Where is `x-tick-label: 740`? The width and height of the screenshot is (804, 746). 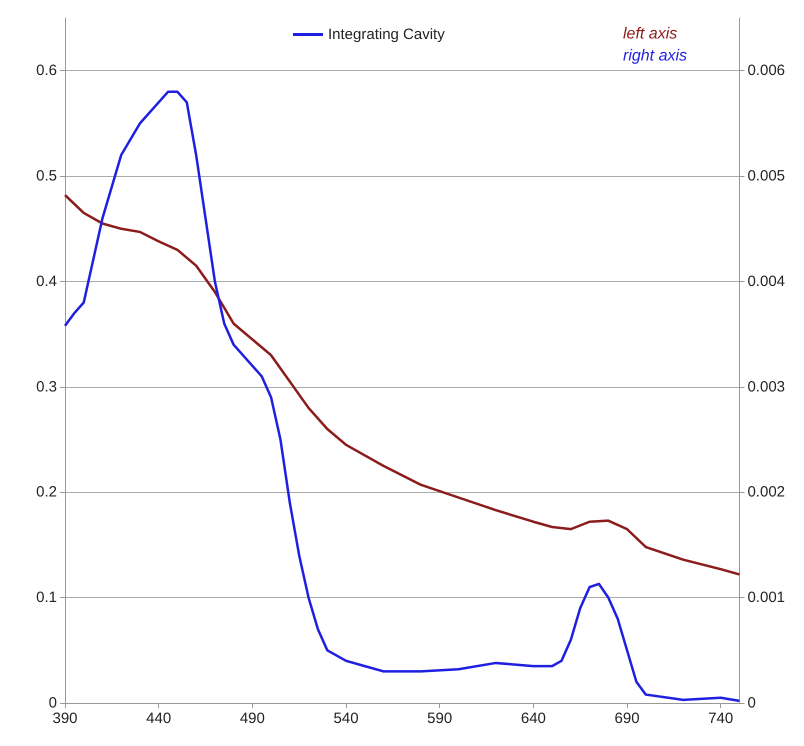
x-tick-label: 740 is located at coordinates (721, 718).